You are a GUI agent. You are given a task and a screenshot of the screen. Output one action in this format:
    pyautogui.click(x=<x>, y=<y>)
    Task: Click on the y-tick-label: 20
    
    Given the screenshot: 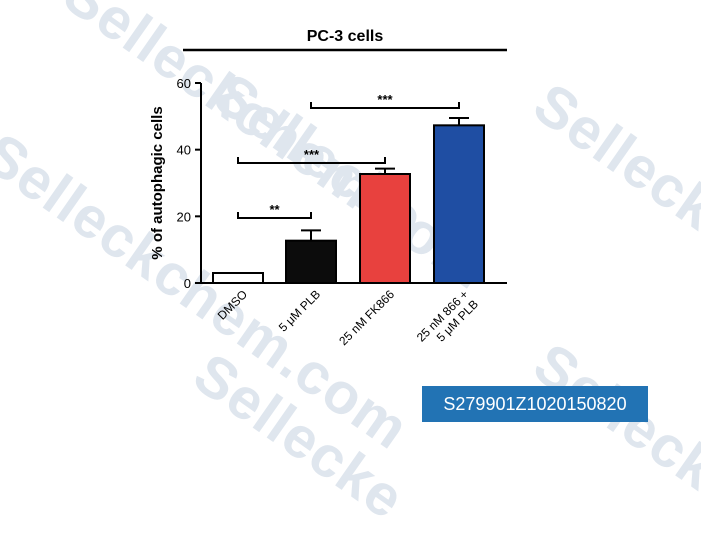 What is the action you would take?
    pyautogui.click(x=184, y=216)
    